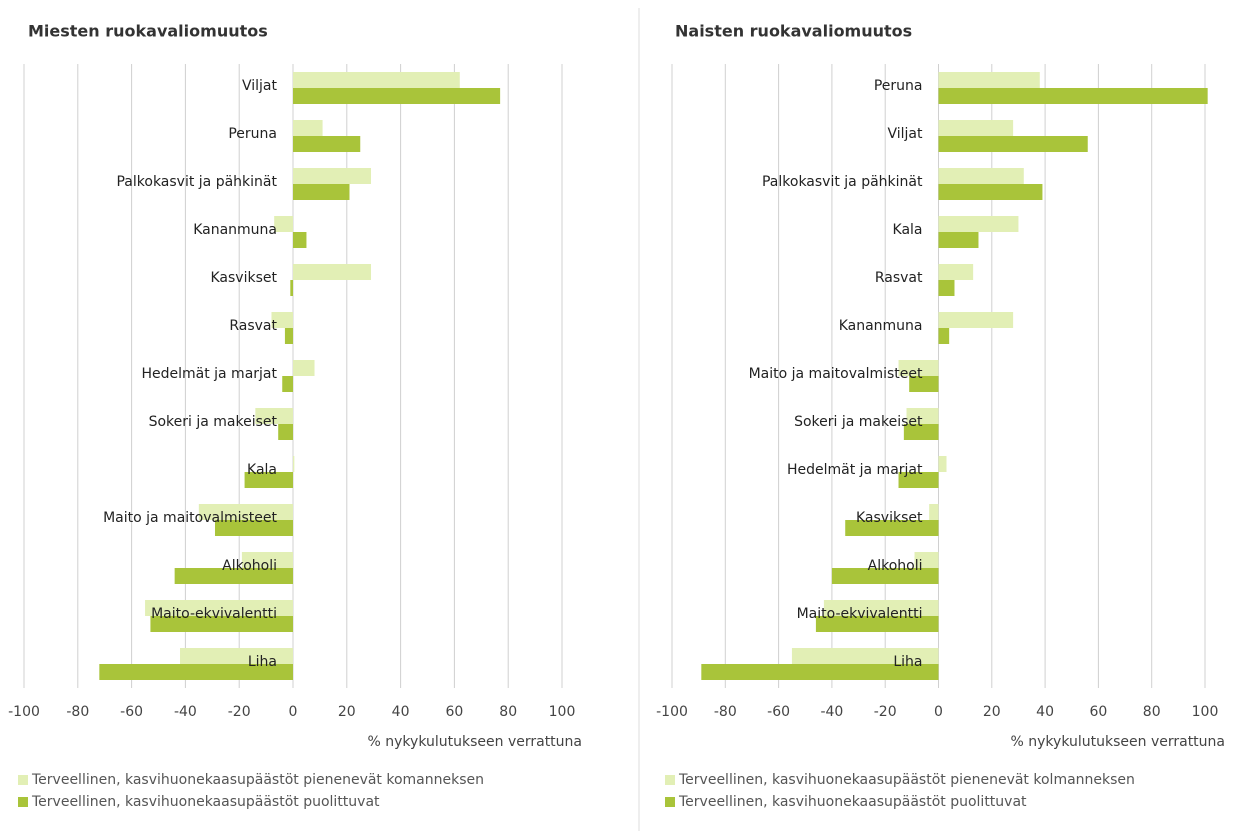  I want to click on category-label: Kasvikset, so click(244, 278).